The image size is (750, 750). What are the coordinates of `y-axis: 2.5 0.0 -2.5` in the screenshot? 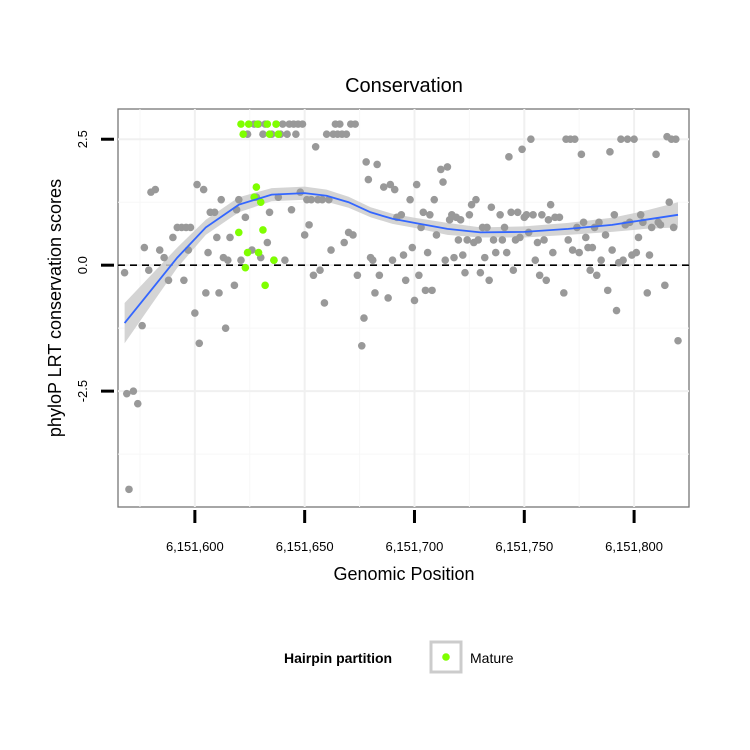 It's located at (94, 266).